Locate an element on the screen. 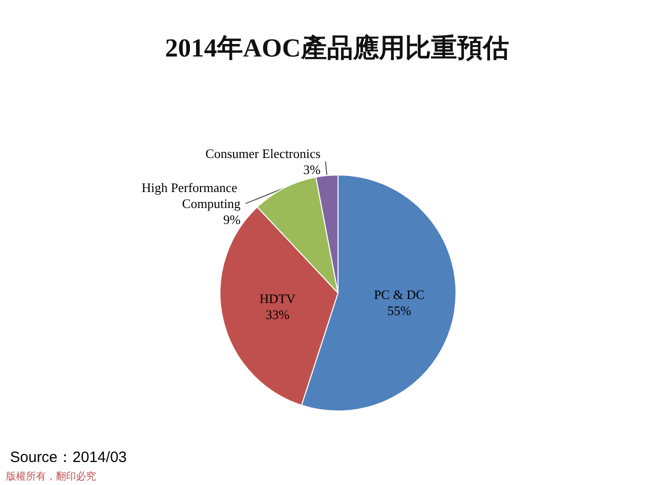  chart-title: 2014年AOC產品應用比重預估 is located at coordinates (337, 48).